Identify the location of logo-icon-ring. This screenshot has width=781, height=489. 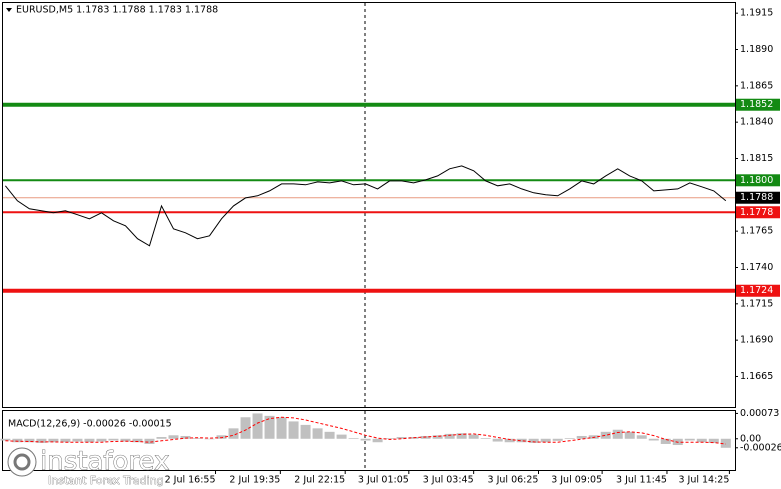
(22, 462).